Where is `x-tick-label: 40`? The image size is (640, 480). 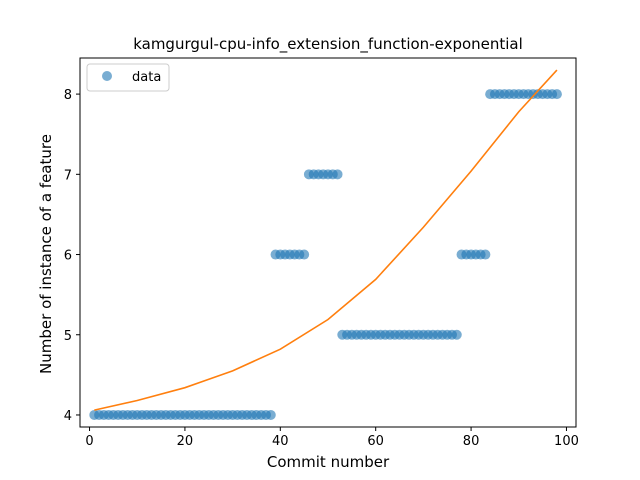
x-tick-label: 40 is located at coordinates (280, 441).